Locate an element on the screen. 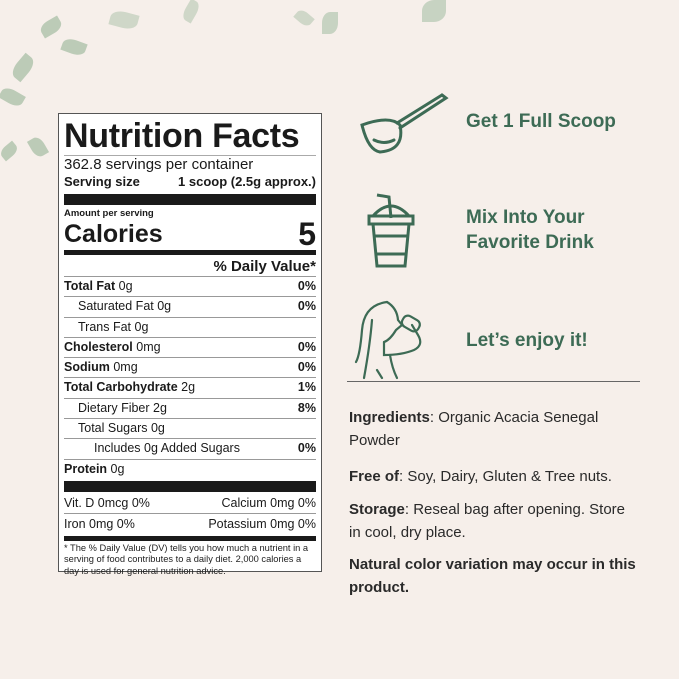  ingredients-text: : Organic Acacia Senegal Powder is located at coordinates (474, 429).